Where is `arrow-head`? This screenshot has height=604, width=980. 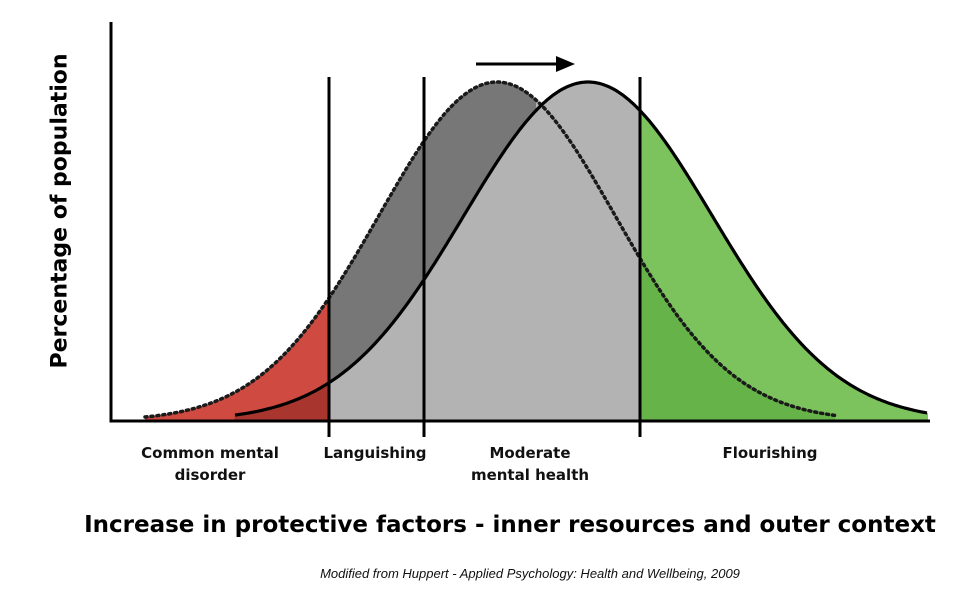
arrow-head is located at coordinates (565, 64).